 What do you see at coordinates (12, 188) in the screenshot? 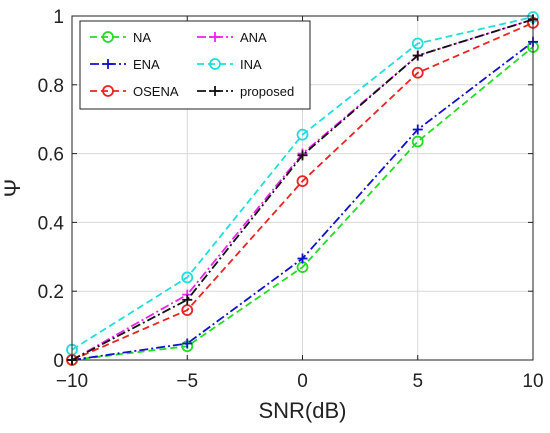
I see `y-axis-label: Ψ` at bounding box center [12, 188].